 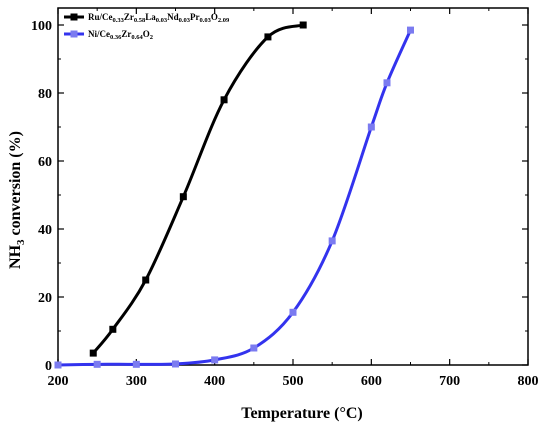 I want to click on x-tick-label: 700, so click(x=449, y=381).